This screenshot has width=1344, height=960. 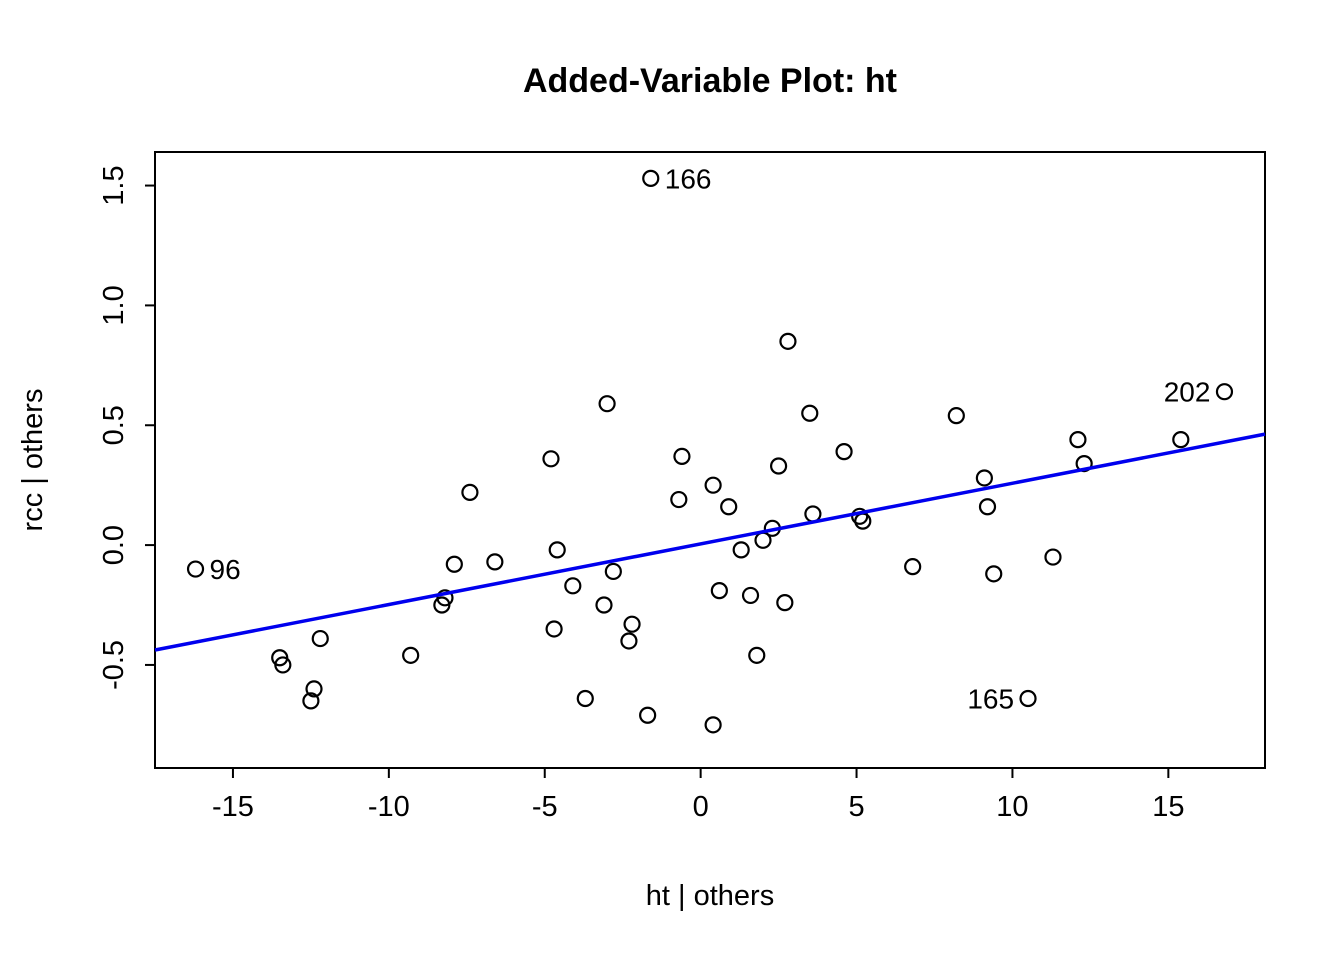 What do you see at coordinates (389, 807) in the screenshot?
I see `x-tick-label: -10` at bounding box center [389, 807].